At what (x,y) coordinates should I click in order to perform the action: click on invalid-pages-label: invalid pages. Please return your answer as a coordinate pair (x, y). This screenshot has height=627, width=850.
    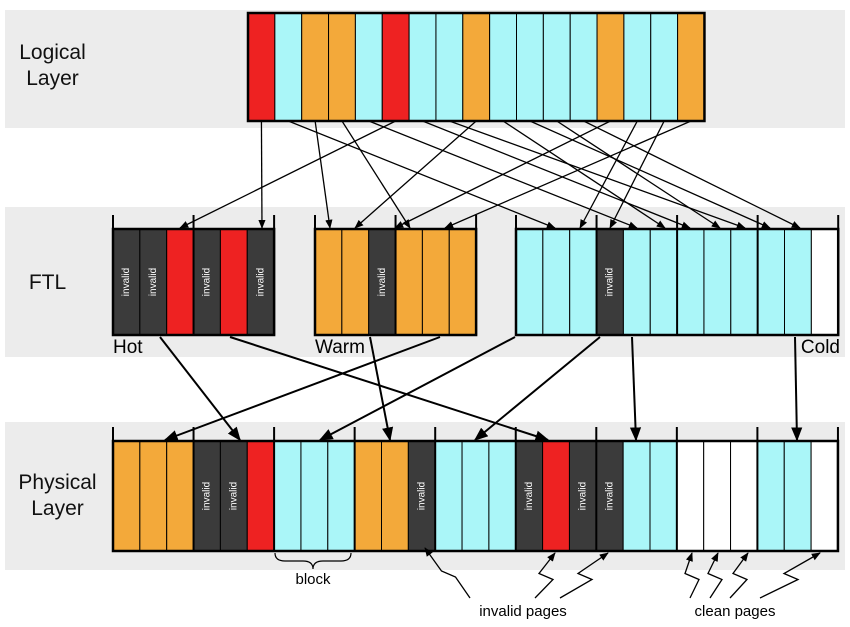
    Looking at the image, I should click on (523, 611).